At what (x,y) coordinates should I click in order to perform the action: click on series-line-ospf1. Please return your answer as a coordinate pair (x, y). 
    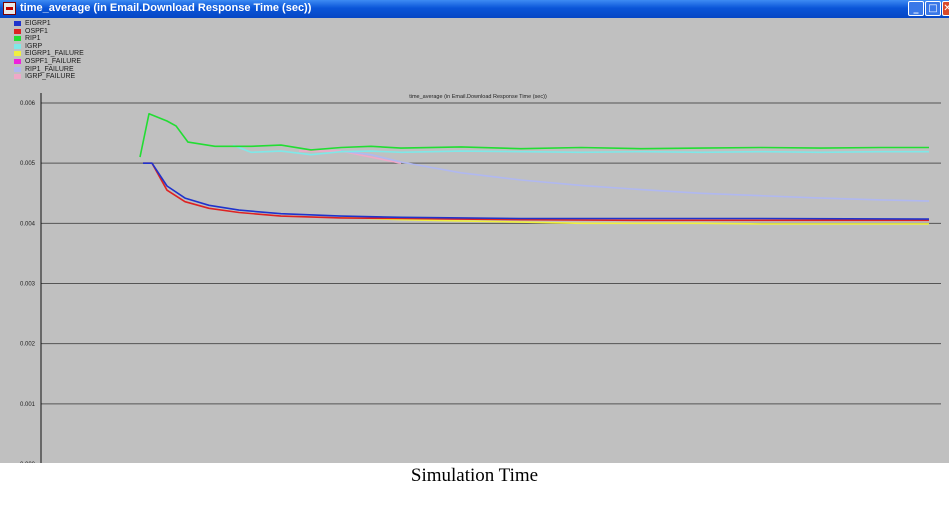
    Looking at the image, I should click on (536, 192).